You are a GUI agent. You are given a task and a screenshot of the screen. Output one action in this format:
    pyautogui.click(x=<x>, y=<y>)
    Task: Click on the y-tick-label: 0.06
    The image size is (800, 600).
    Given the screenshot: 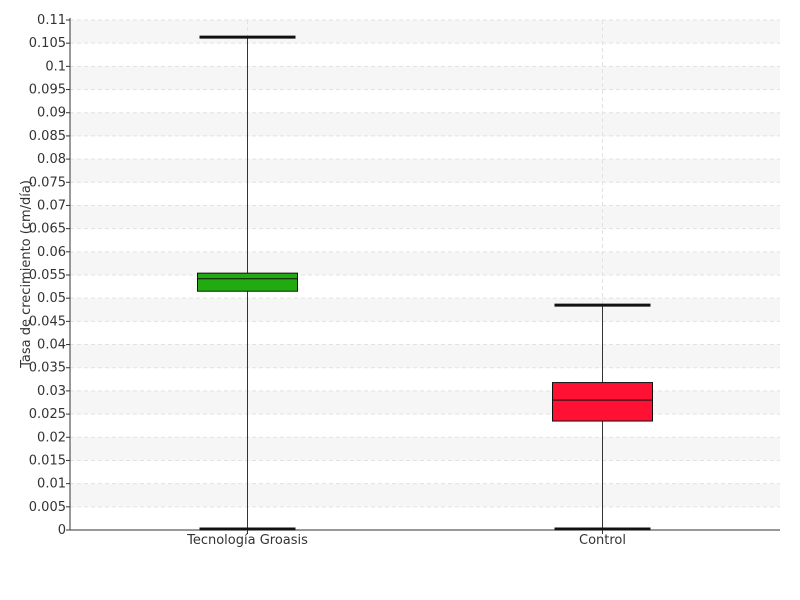 What is the action you would take?
    pyautogui.click(x=51, y=252)
    